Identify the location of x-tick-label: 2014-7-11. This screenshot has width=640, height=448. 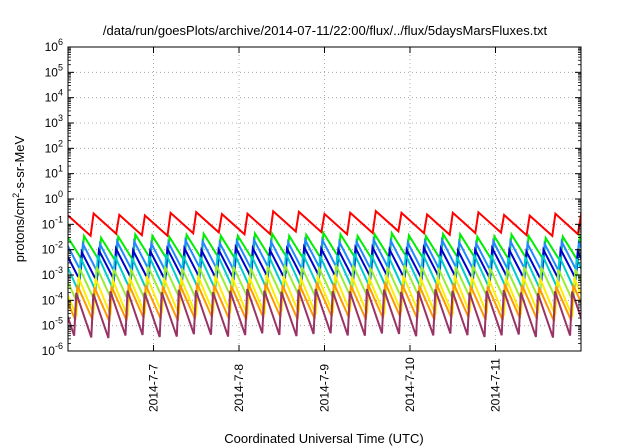
(496, 385).